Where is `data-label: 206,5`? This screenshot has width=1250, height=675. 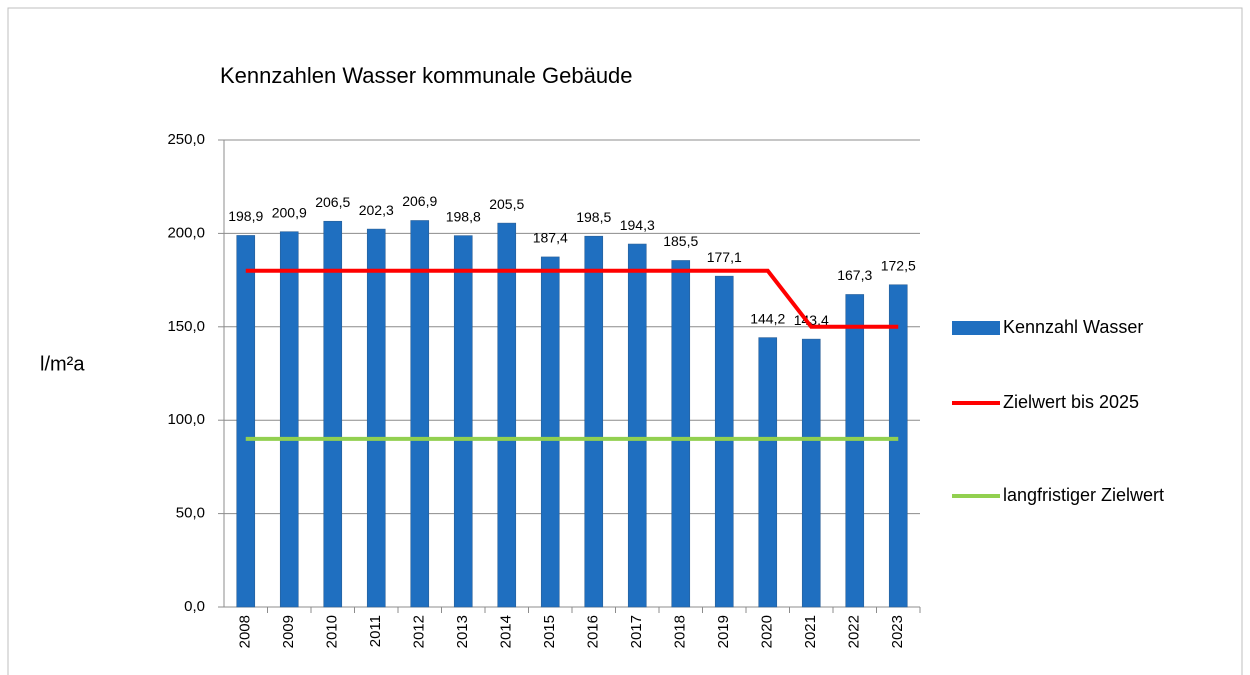 data-label: 206,5 is located at coordinates (332, 202).